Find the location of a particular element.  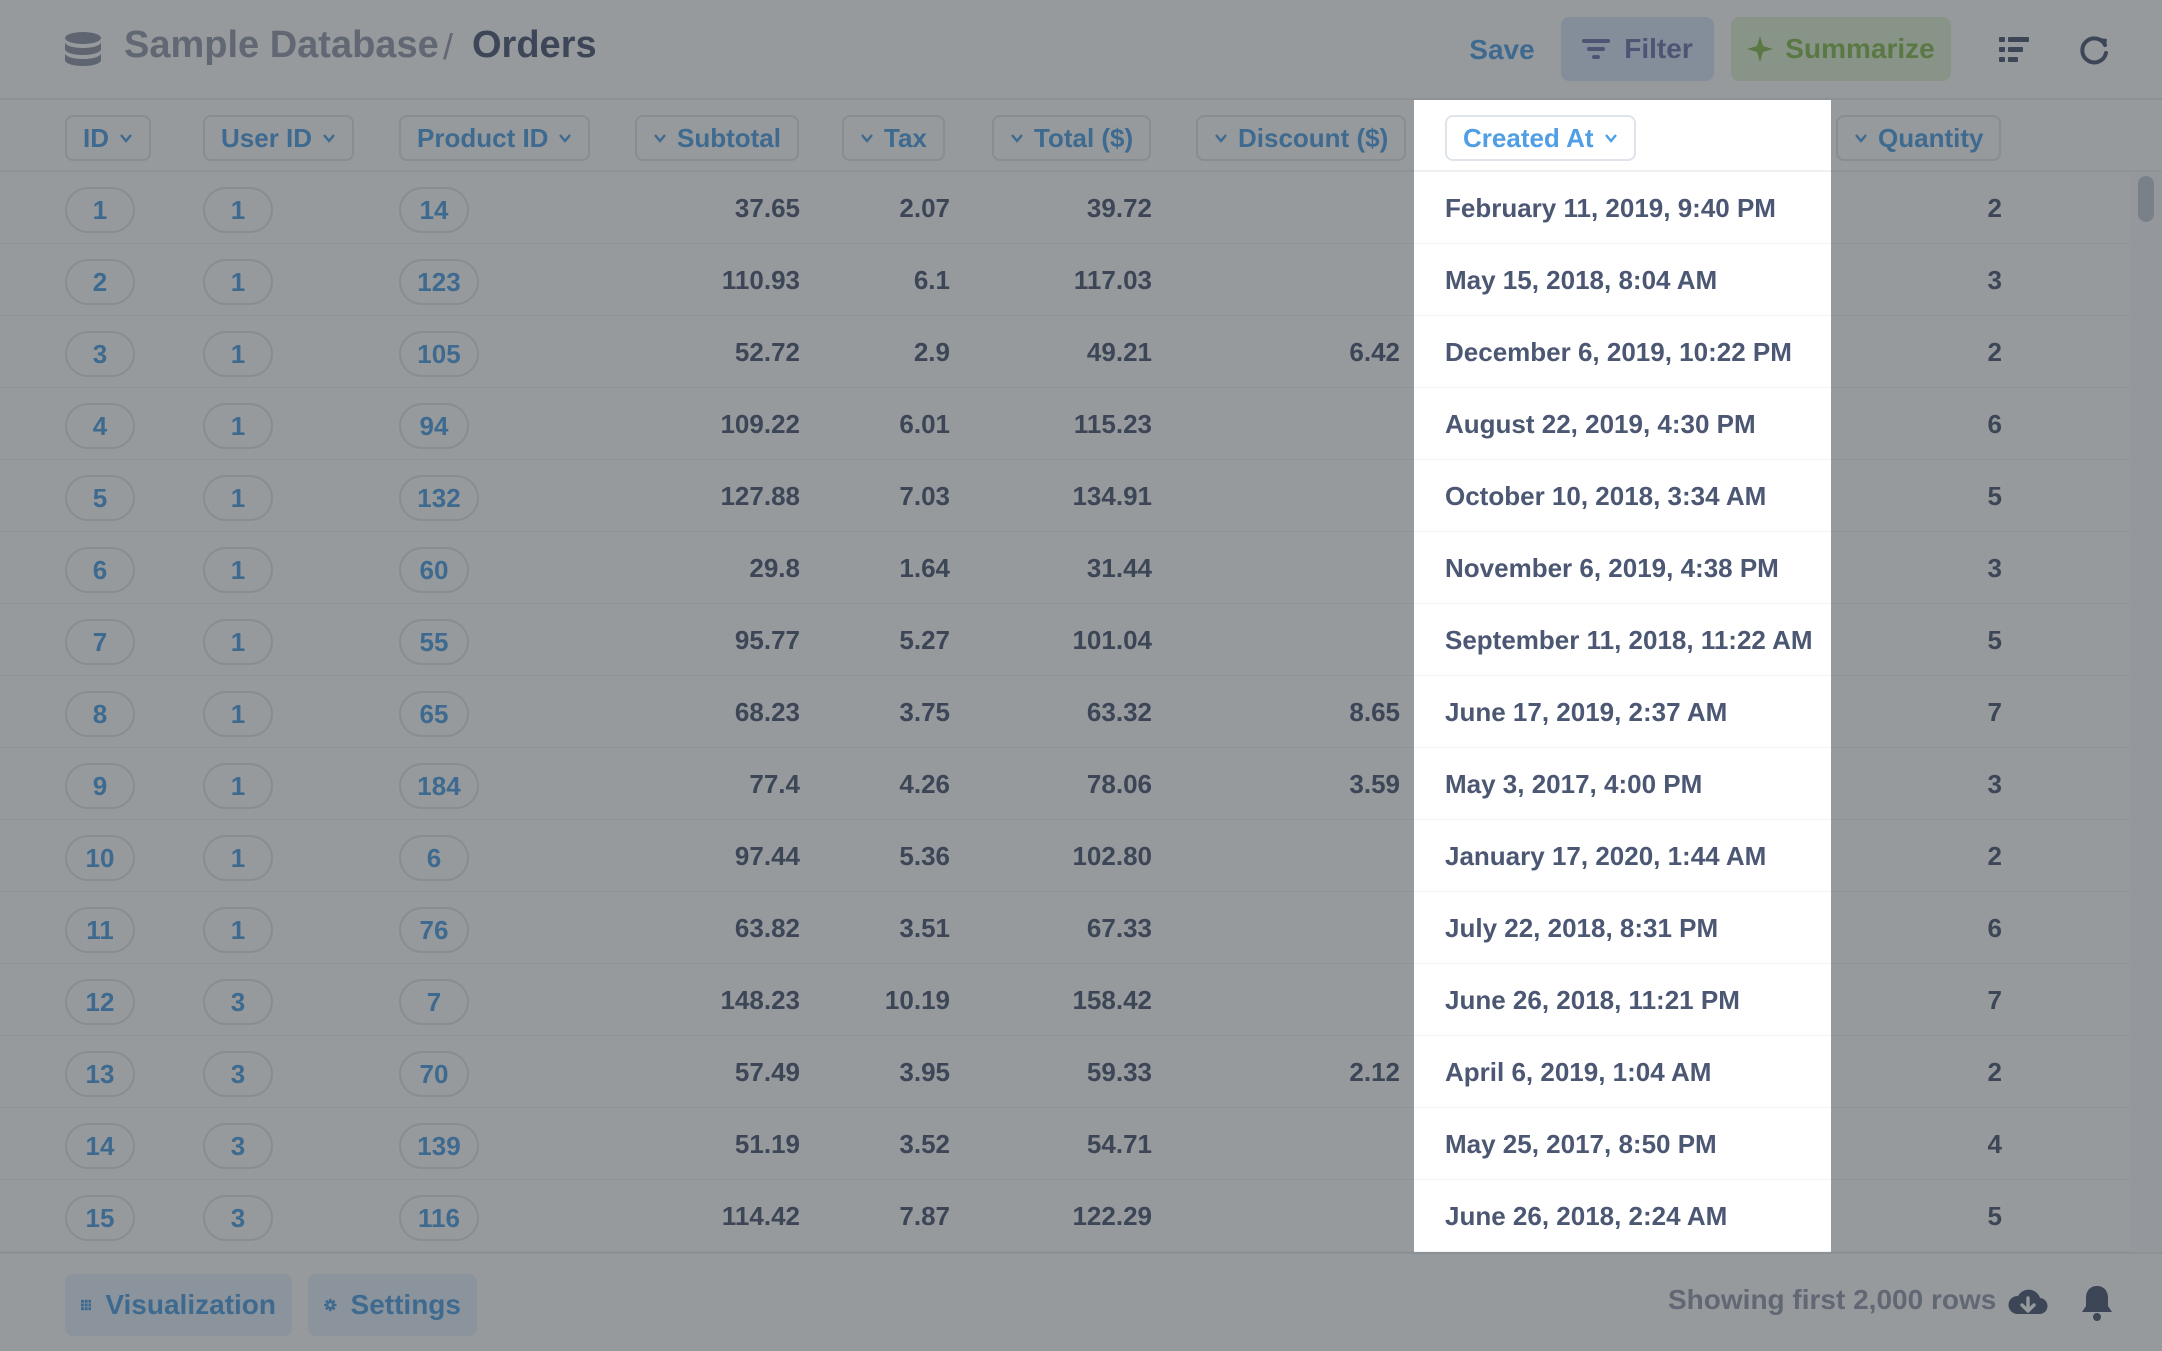

column-header-user-id: User ID is located at coordinates (279, 138).